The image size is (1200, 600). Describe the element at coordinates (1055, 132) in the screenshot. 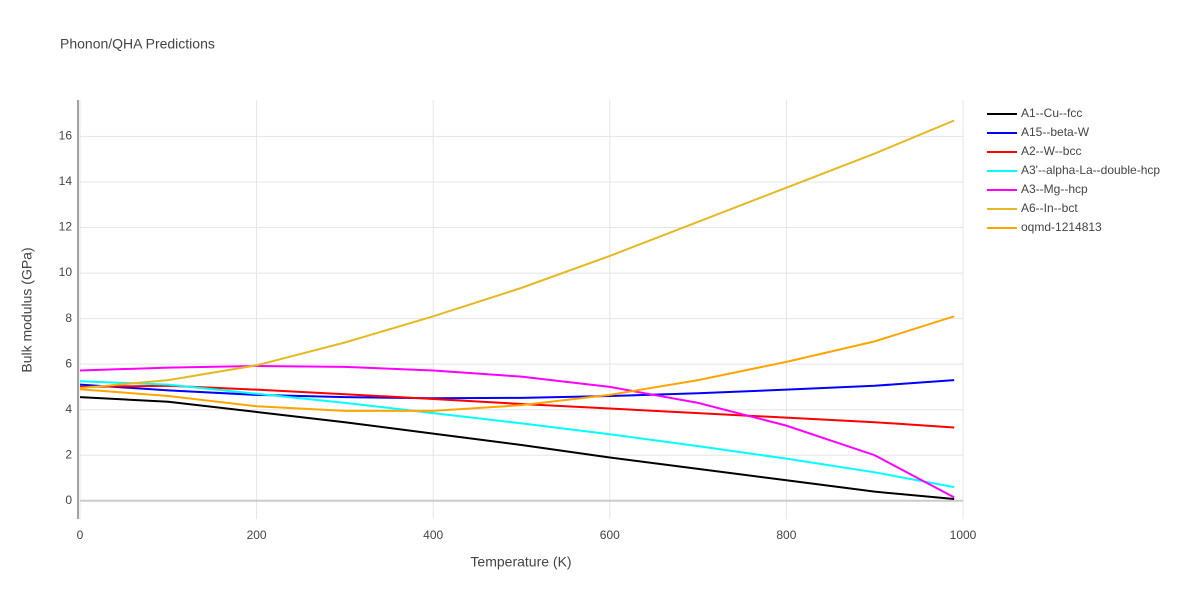

I see `legend-label: A15--beta-W` at that location.